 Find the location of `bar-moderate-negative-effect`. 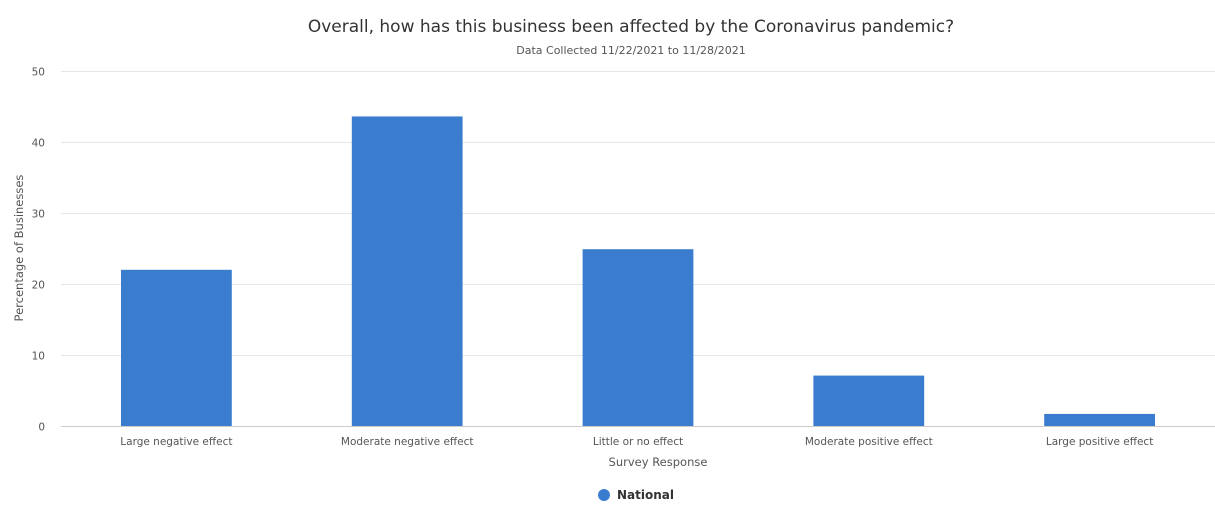

bar-moderate-negative-effect is located at coordinates (407, 271).